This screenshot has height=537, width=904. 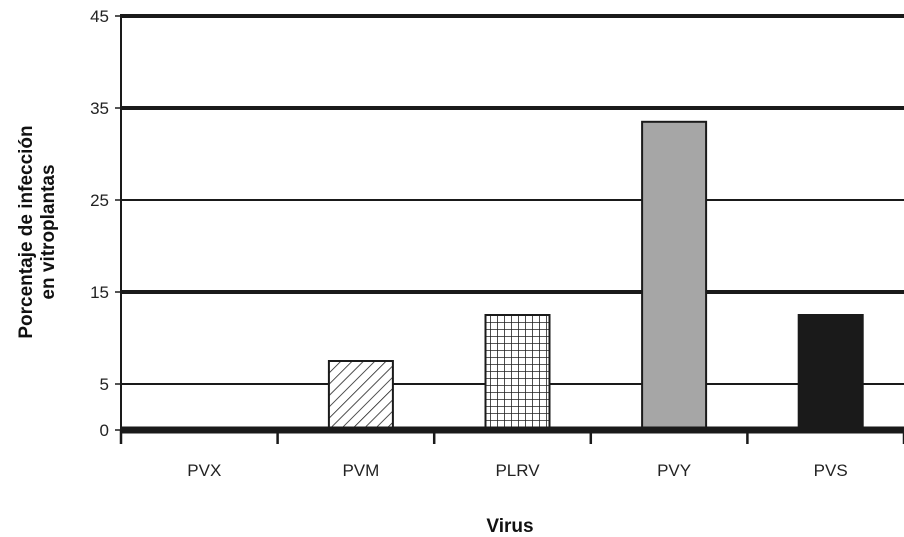 I want to click on y-axis-title-line-2: en vitroplantas, so click(x=48, y=231).